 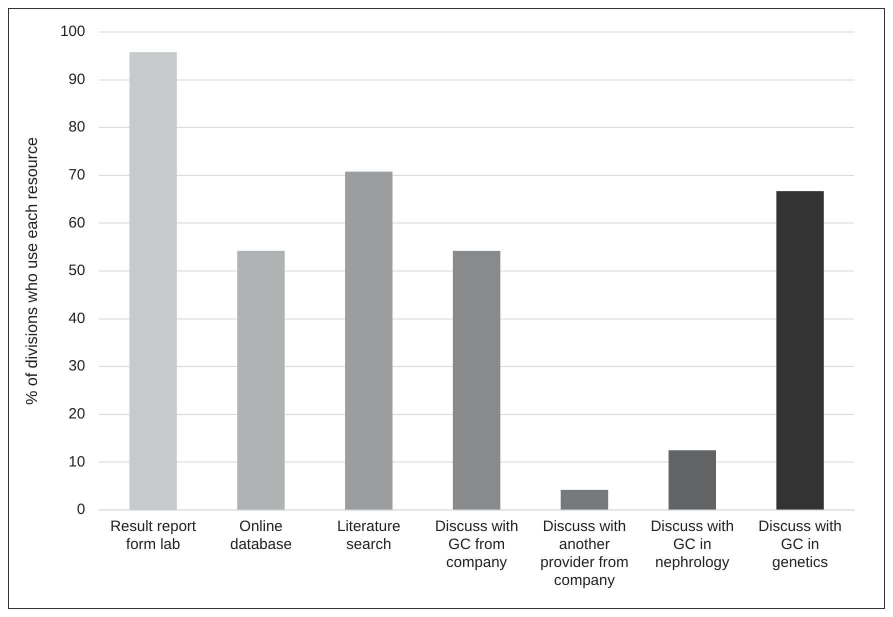 What do you see at coordinates (77, 79) in the screenshot?
I see `y-tick-label: 90` at bounding box center [77, 79].